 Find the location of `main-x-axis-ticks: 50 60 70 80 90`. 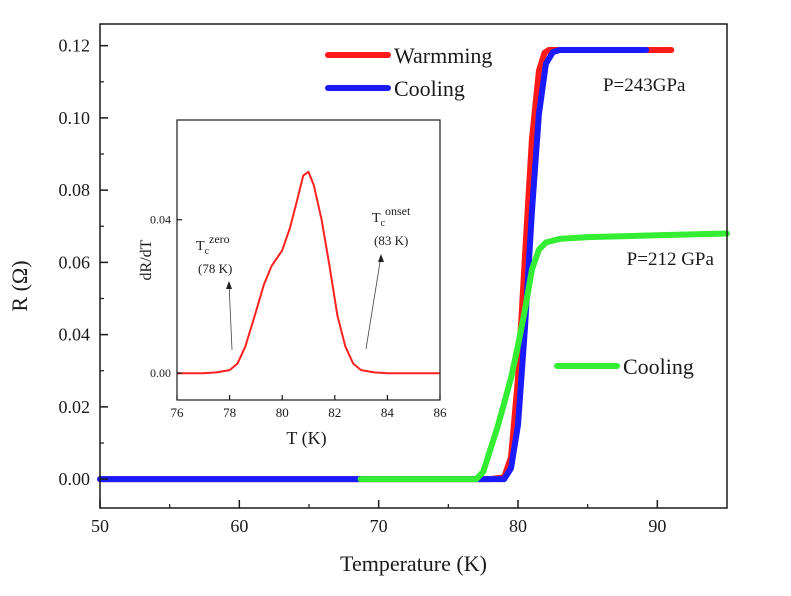

main-x-axis-ticks: 50 60 70 80 90 is located at coordinates (378, 518).